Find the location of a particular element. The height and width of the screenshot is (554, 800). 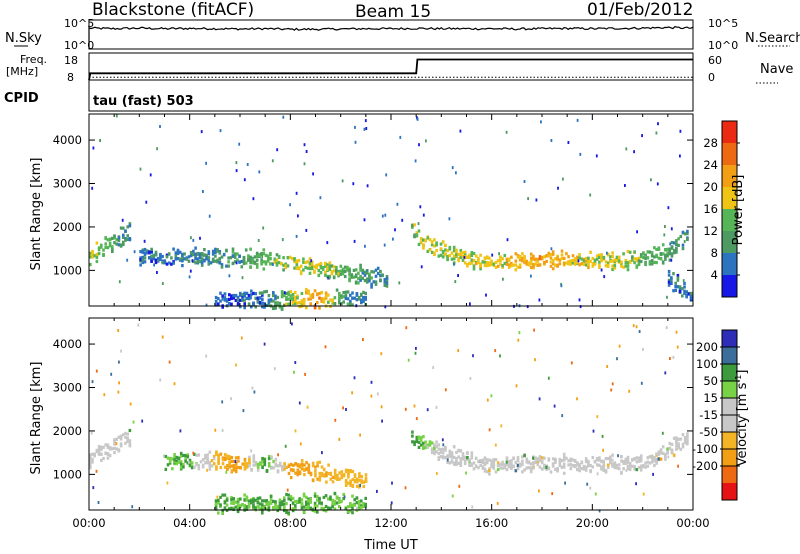

velocity-cbar-label: Velocity [m s-1] is located at coordinates (742, 418).